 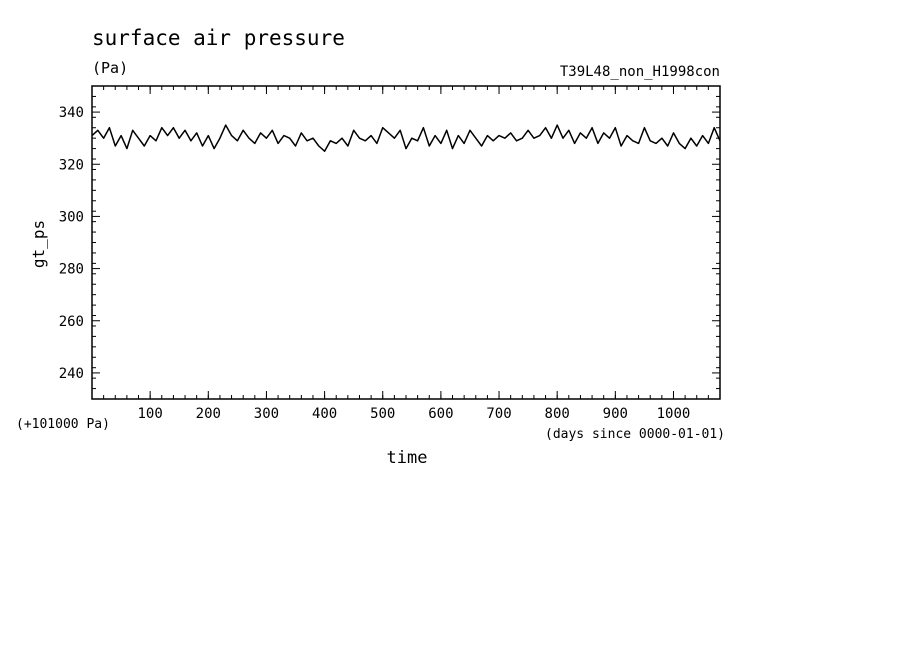 I want to click on y-tick-label: 300, so click(x=71, y=217).